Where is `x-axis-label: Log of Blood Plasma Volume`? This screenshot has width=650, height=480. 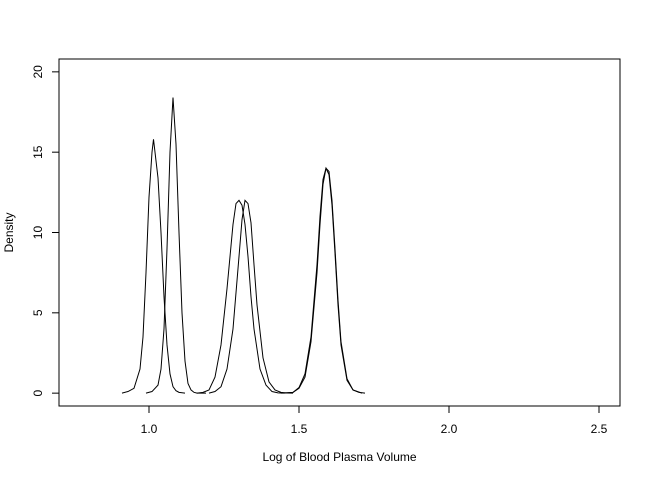 x-axis-label: Log of Blood Plasma Volume is located at coordinates (339, 457).